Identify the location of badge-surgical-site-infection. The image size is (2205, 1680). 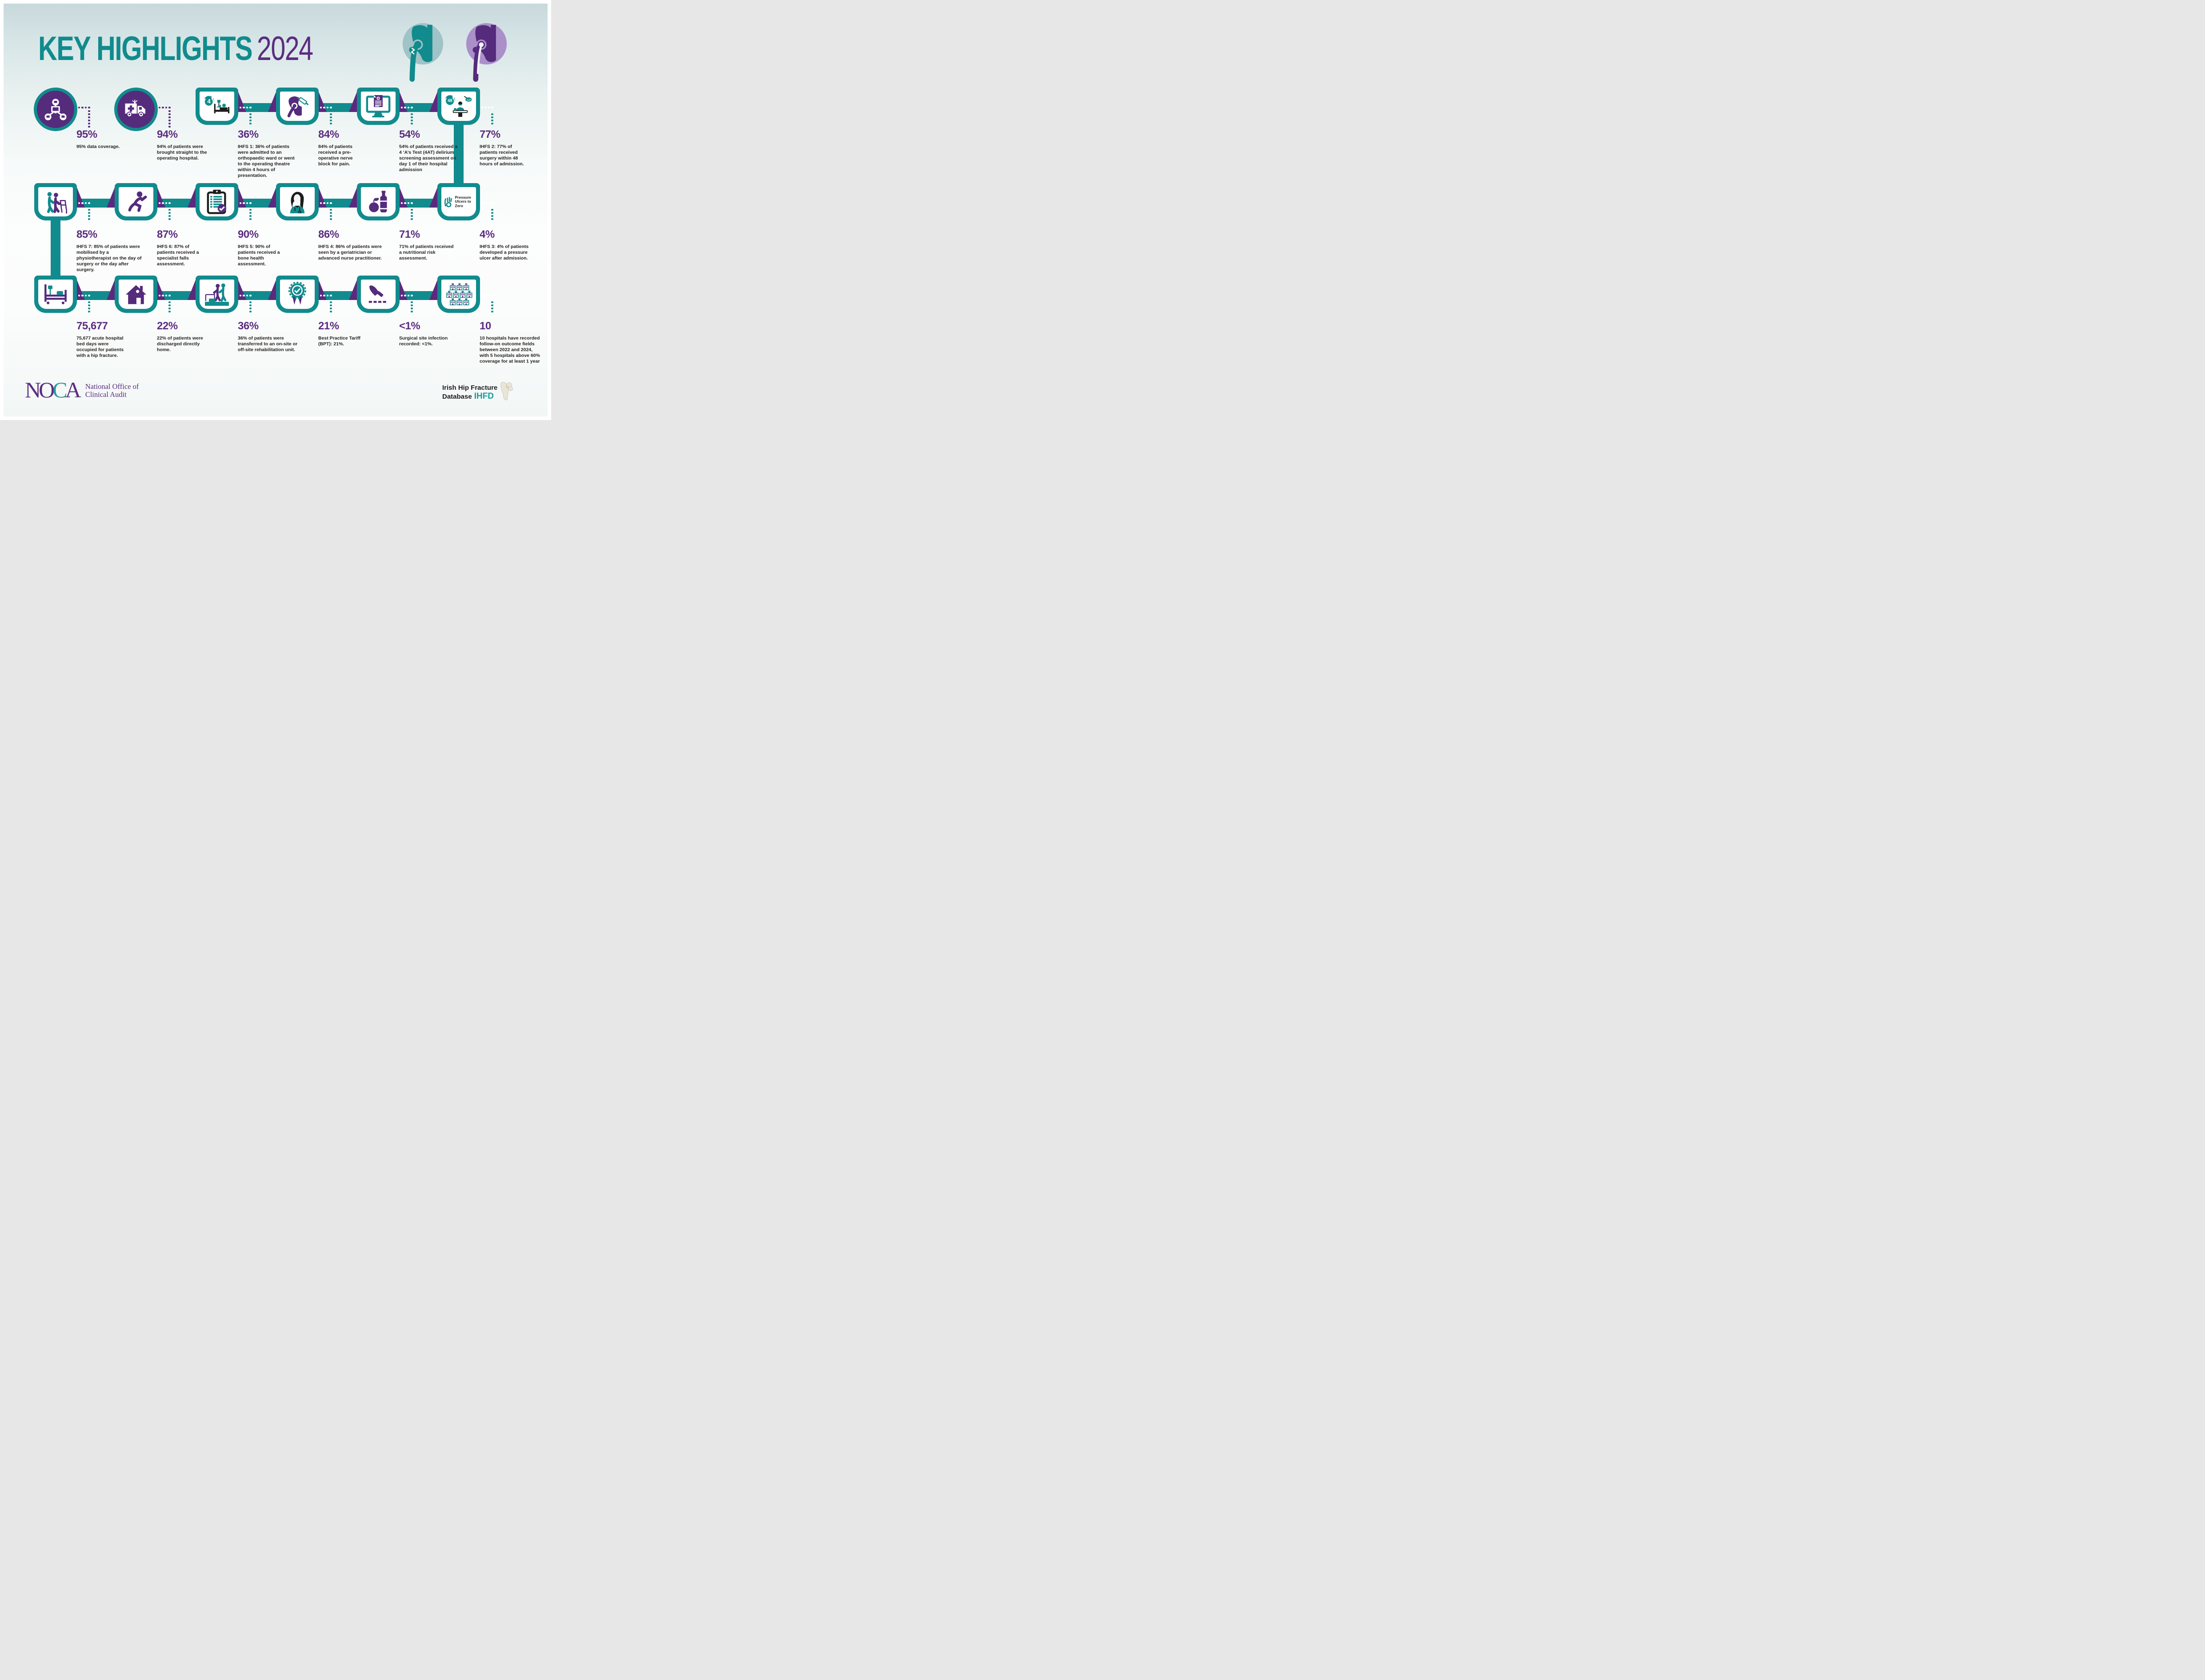
(378, 294).